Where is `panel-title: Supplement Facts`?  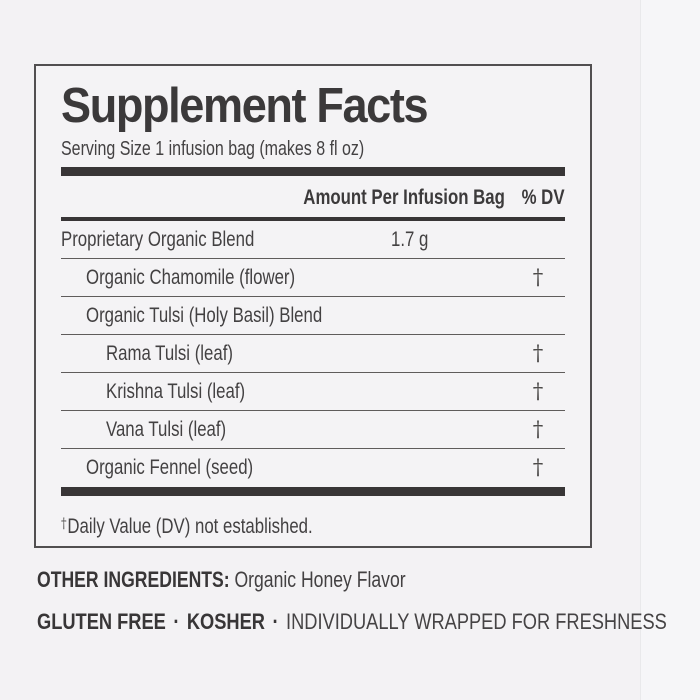
panel-title: Supplement Facts is located at coordinates (245, 106).